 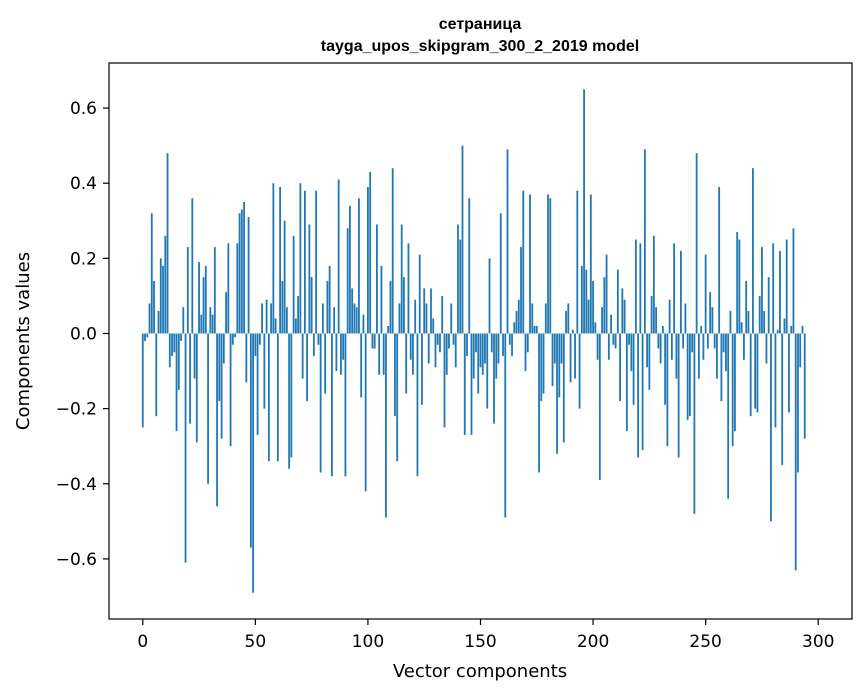 I want to click on x-axis-label: Vector components, so click(x=480, y=671).